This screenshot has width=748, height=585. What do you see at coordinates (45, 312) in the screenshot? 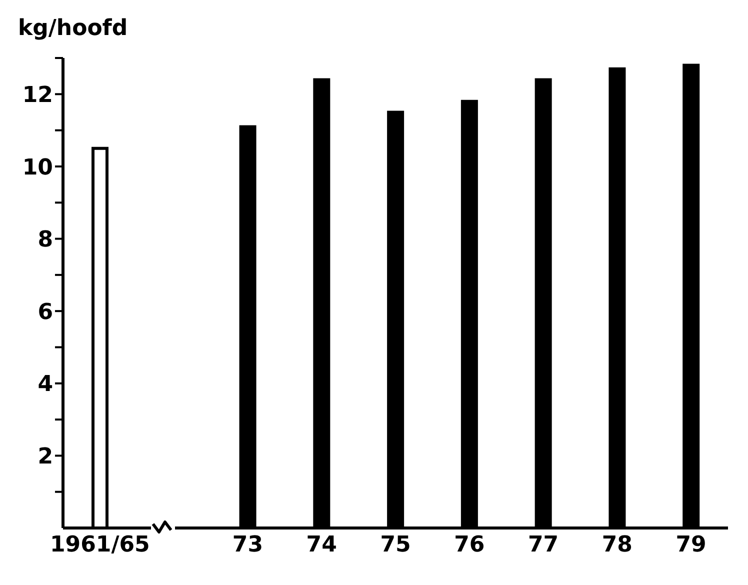
I see `y-tick-label: 6` at bounding box center [45, 312].